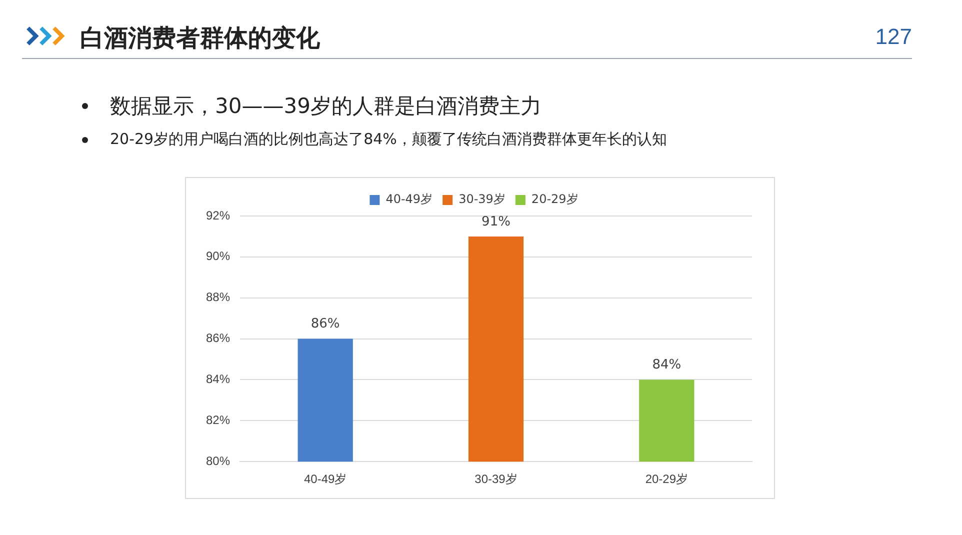 This screenshot has height=535, width=962. Describe the element at coordinates (409, 199) in the screenshot. I see `legend-label: 40-49岁` at that location.